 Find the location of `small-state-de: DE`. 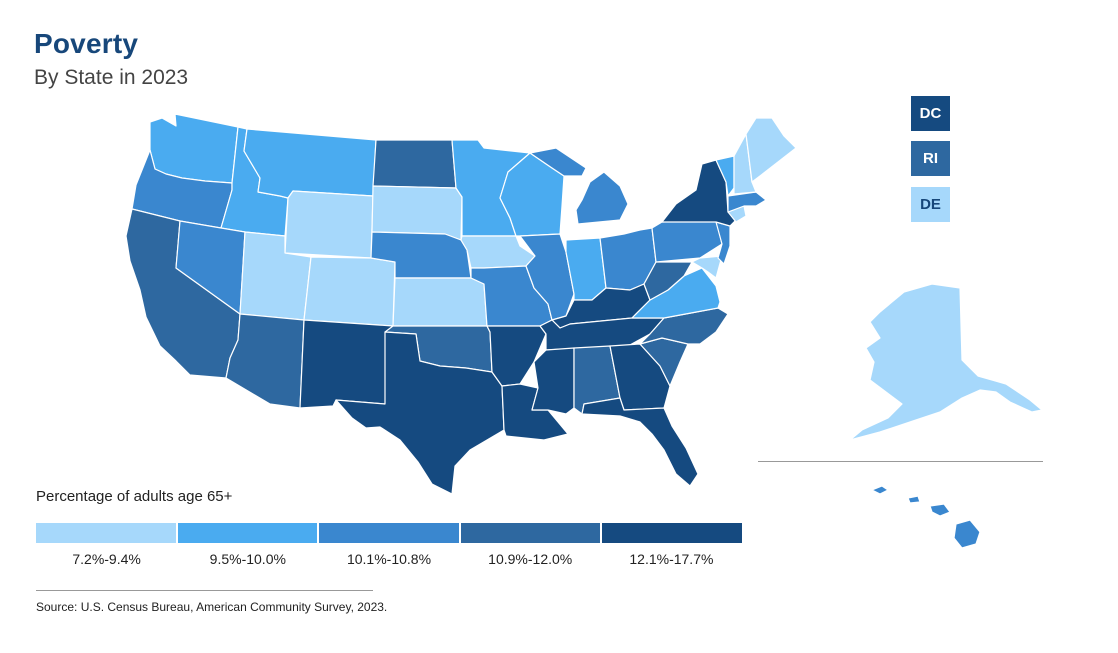

small-state-de: DE is located at coordinates (930, 204).